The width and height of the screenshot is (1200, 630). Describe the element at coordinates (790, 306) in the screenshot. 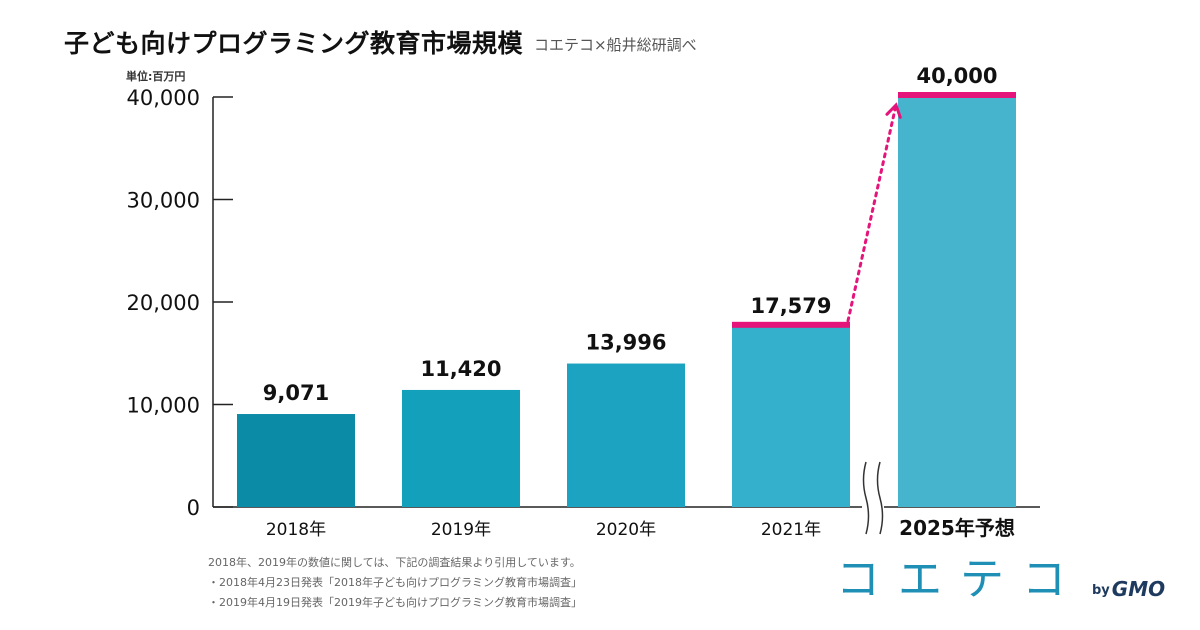

I see `bar-value-label: 17,579` at that location.